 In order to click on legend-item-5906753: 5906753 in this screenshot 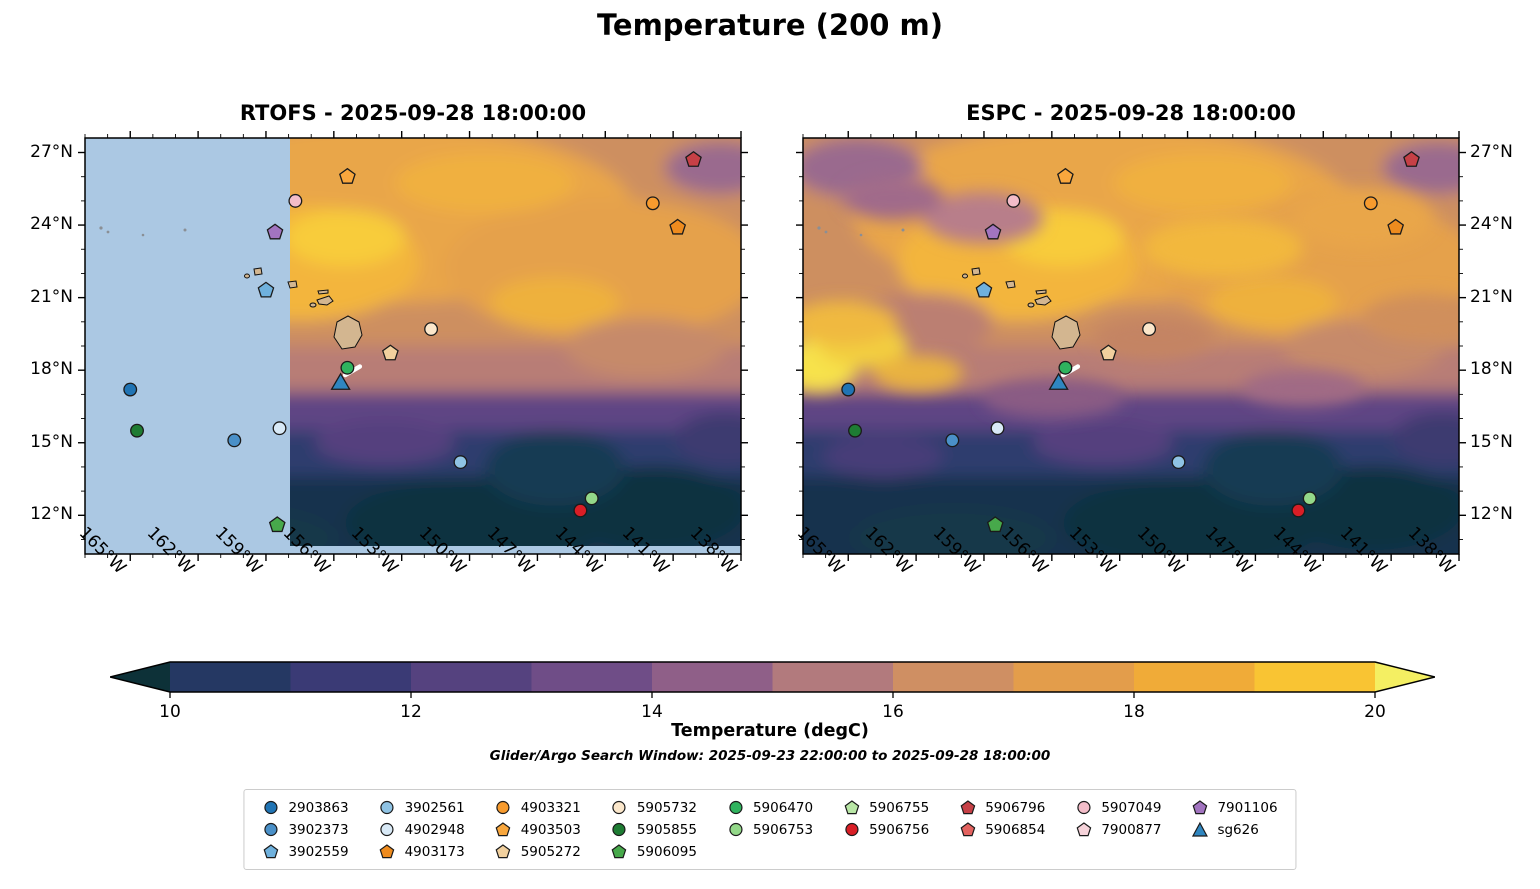, I will do `click(770, 829)`.